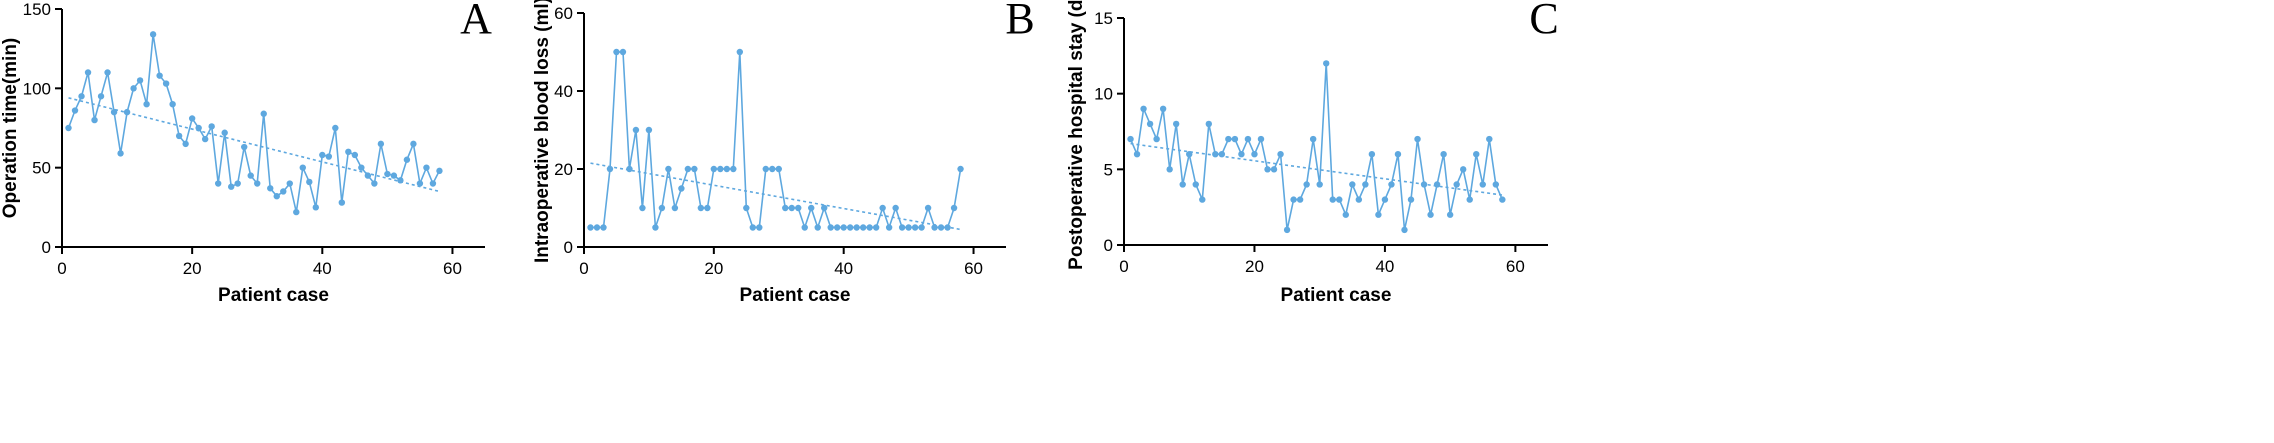 The image size is (2274, 443). I want to click on chart-c-y-tick-label: 5, so click(1108, 169).